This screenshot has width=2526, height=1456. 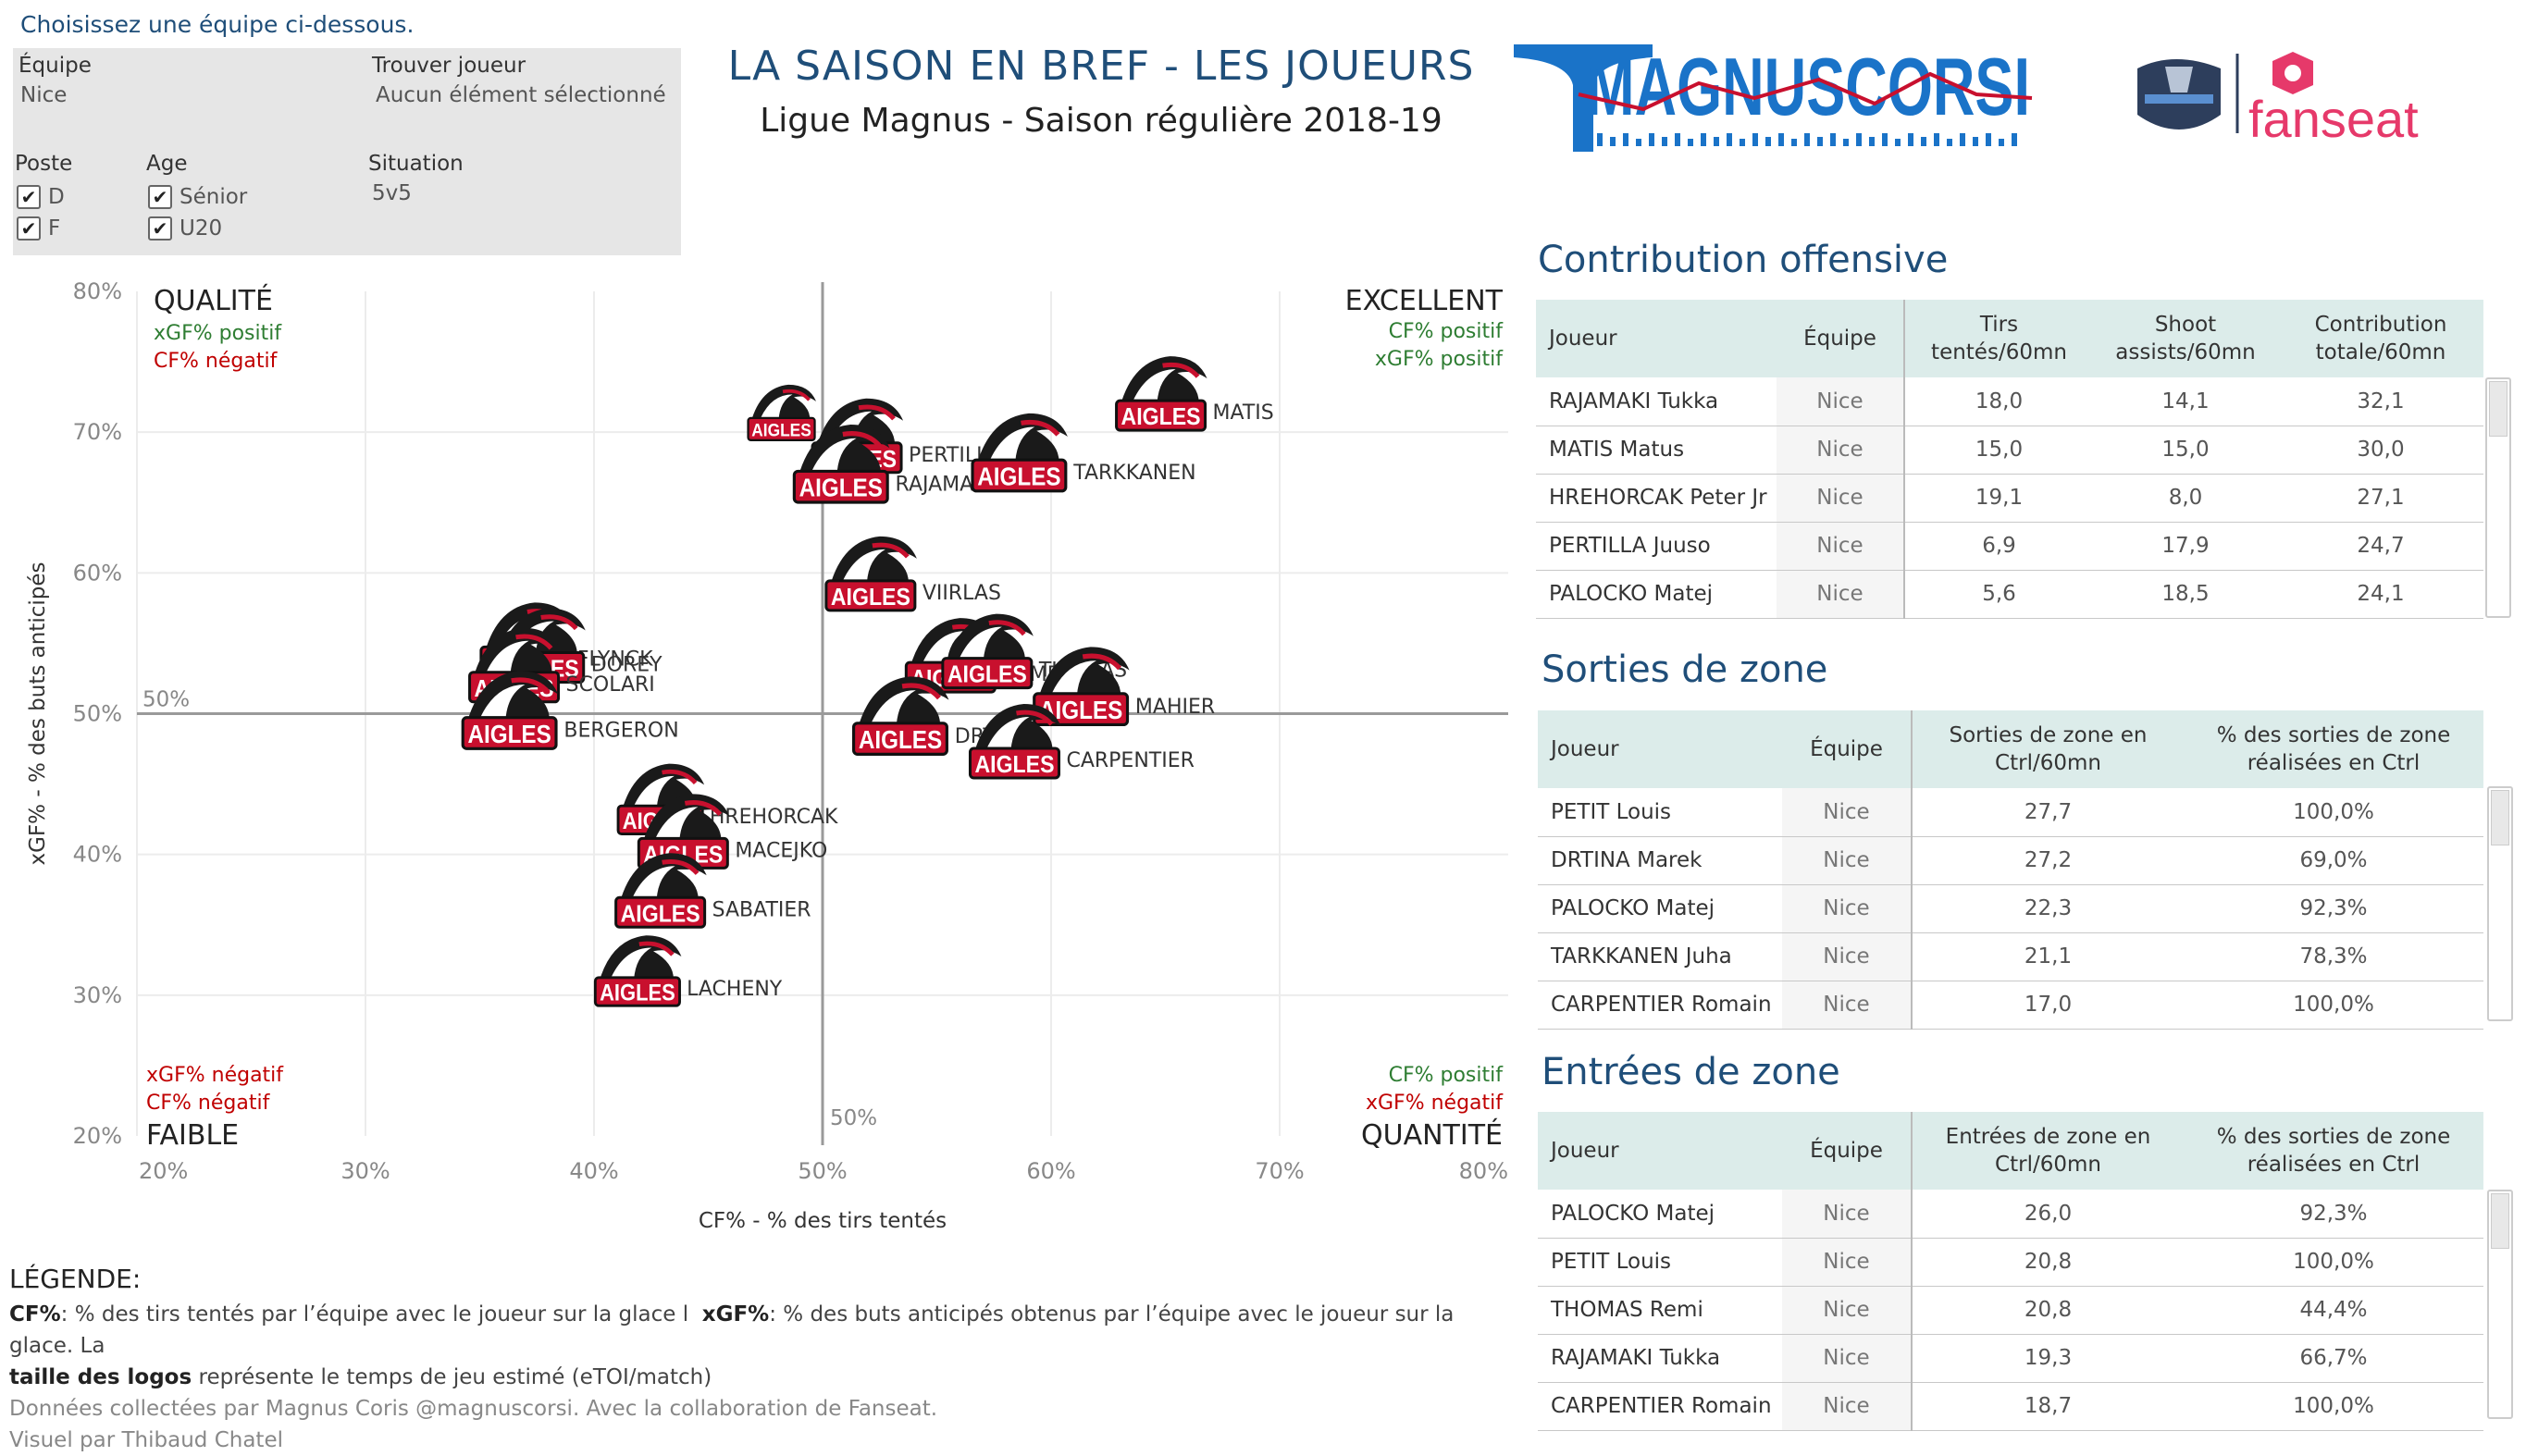 What do you see at coordinates (198, 228) in the screenshot?
I see `age-option-u20: ✔ U20` at bounding box center [198, 228].